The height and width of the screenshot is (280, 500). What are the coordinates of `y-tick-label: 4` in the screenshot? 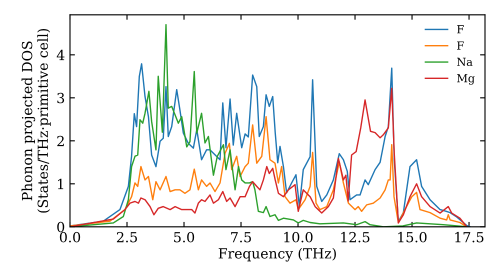 It's located at (60, 55).